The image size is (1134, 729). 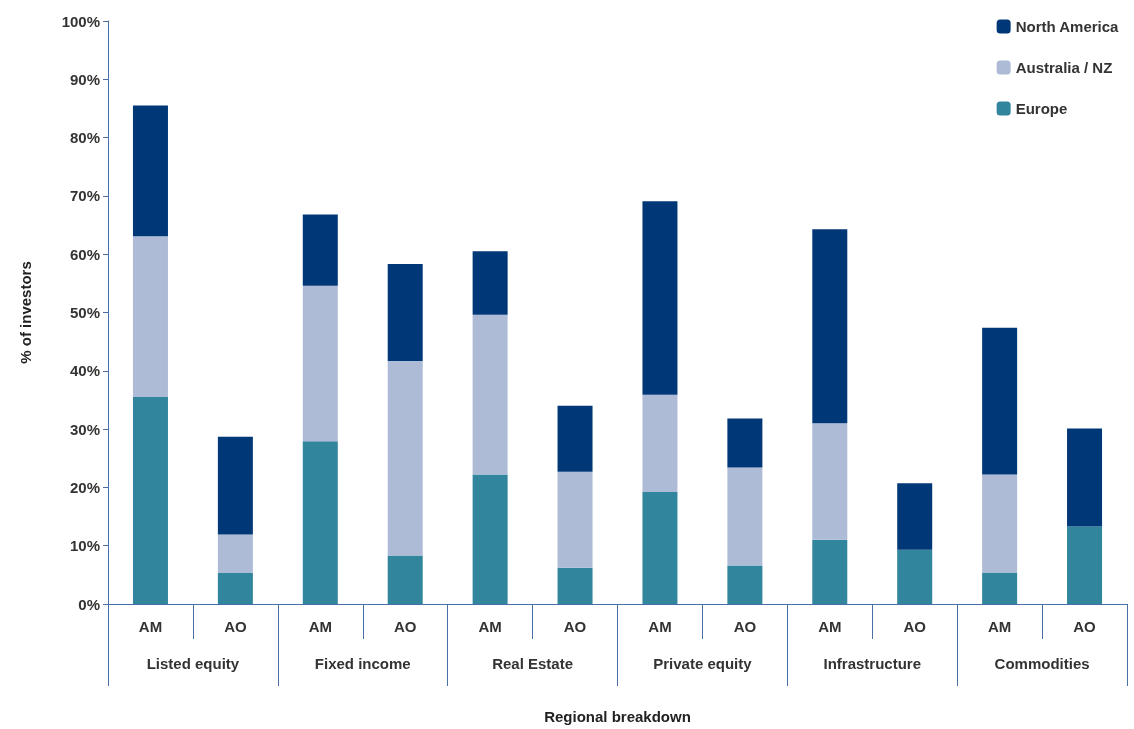 I want to click on y-tick-label: 80%, so click(x=84, y=138).